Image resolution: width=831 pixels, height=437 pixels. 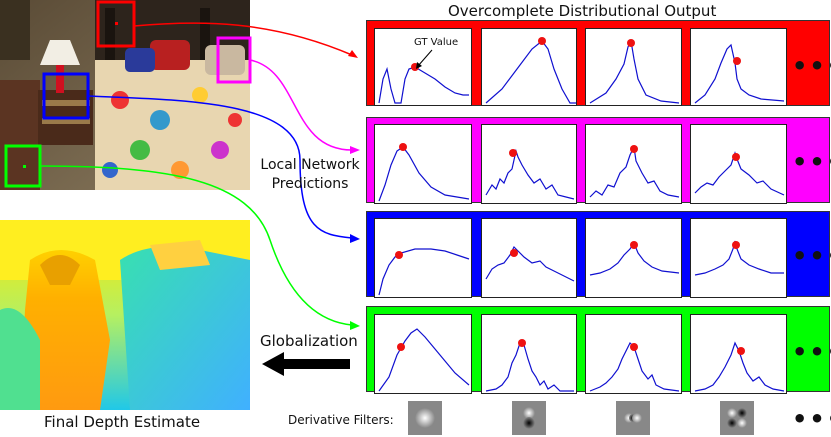 What do you see at coordinates (220, 167) in the screenshot?
I see `blue-connector` at bounding box center [220, 167].